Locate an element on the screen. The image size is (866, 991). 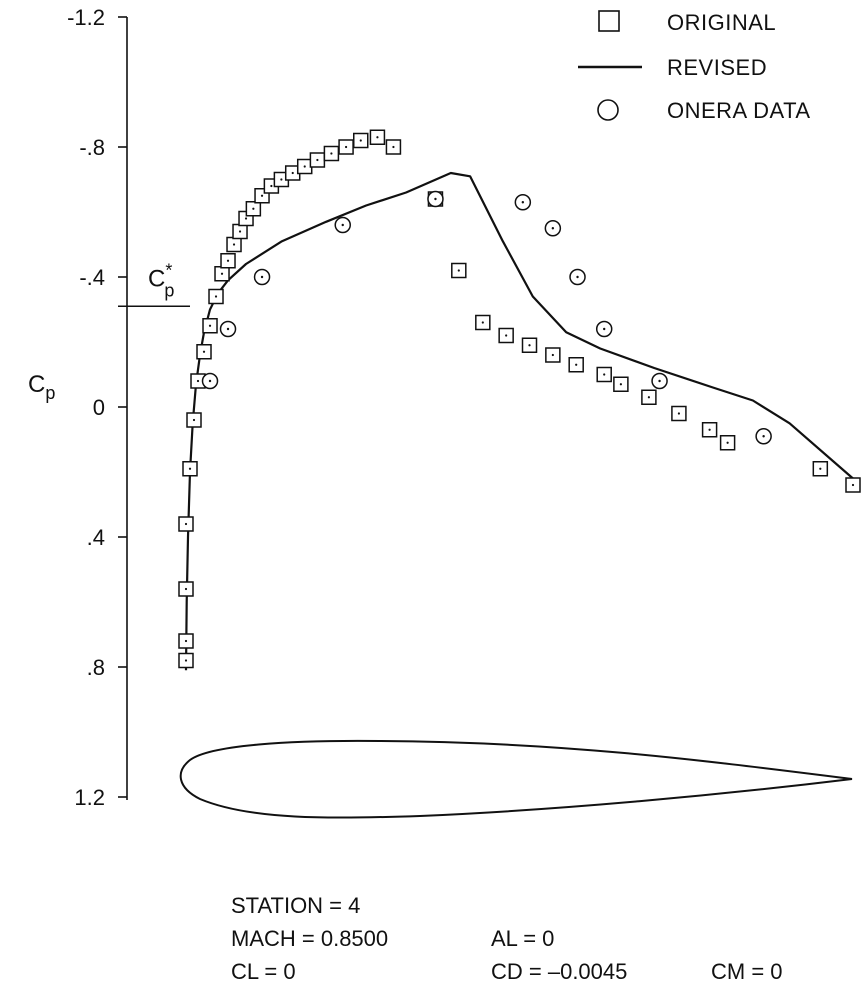
y-tick-label: -.4 is located at coordinates (92, 277).